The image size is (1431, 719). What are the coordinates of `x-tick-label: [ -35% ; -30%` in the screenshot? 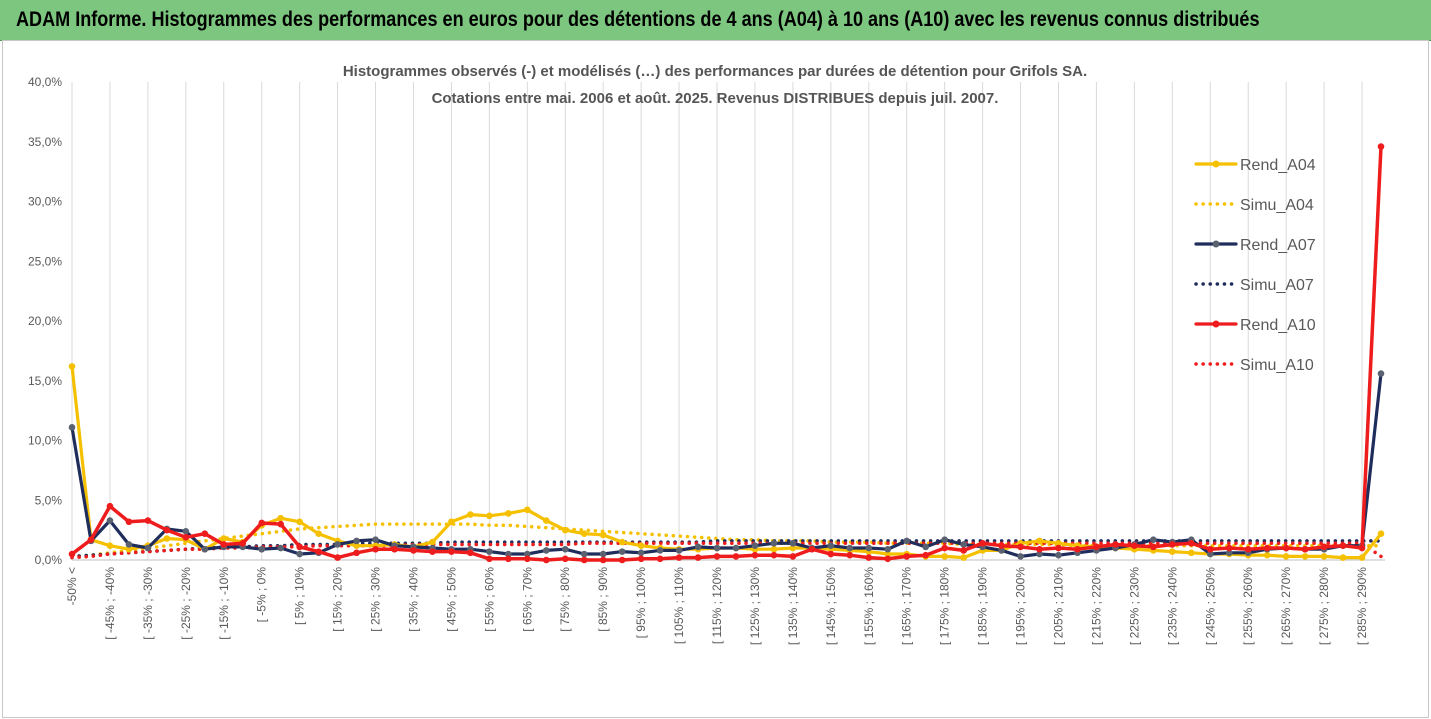 It's located at (148, 603).